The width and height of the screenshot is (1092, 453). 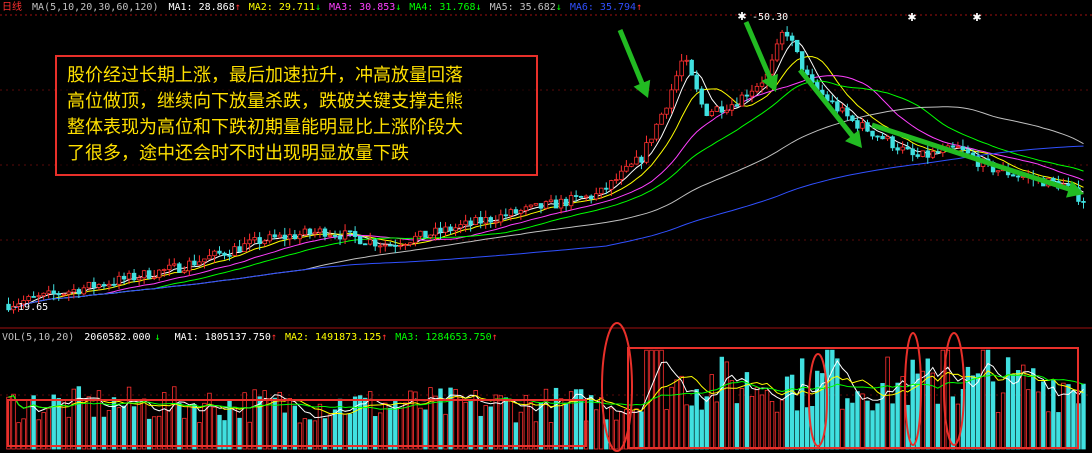 What do you see at coordinates (446, 337) in the screenshot?
I see `vol-ma-value-3: MA3: 1284653.750↑` at bounding box center [446, 337].